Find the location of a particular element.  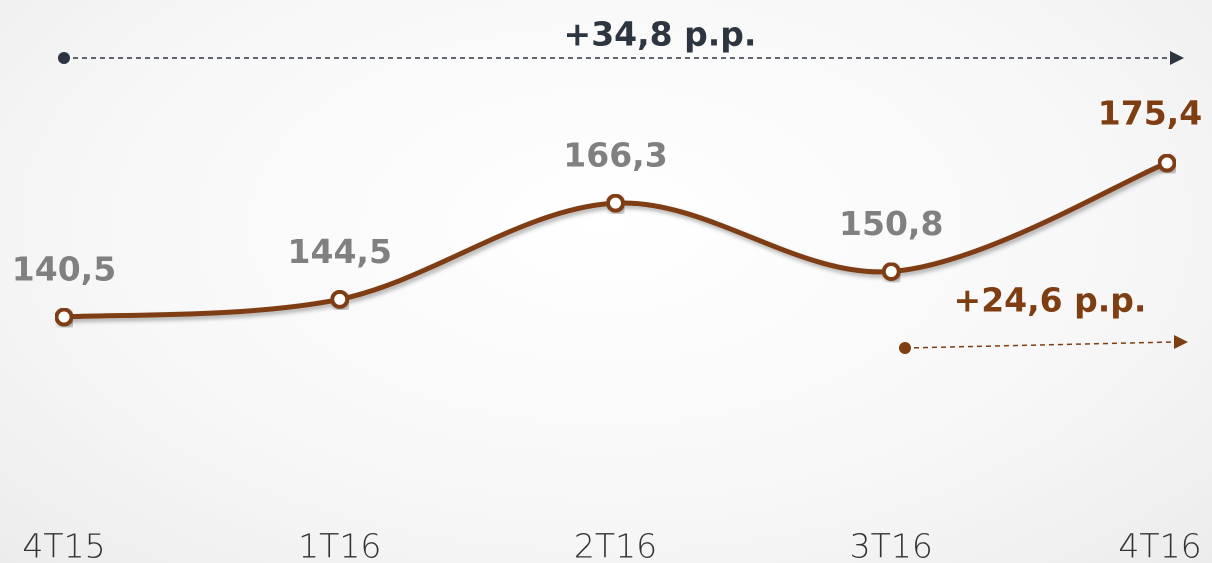

total-change-arrow is located at coordinates (621, 58).